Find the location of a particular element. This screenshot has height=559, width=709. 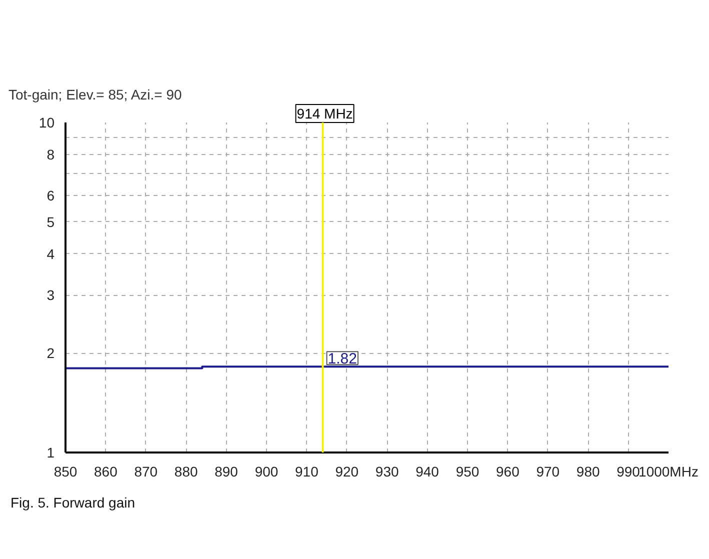

ref-line-label: 914 MHz is located at coordinates (324, 114).